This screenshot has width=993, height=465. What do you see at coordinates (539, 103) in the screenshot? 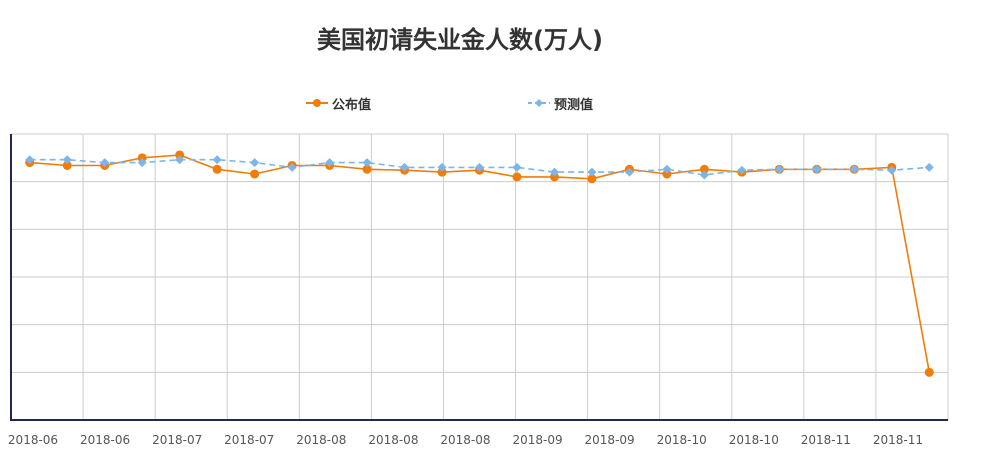
I see `legend-diamond-icon` at bounding box center [539, 103].